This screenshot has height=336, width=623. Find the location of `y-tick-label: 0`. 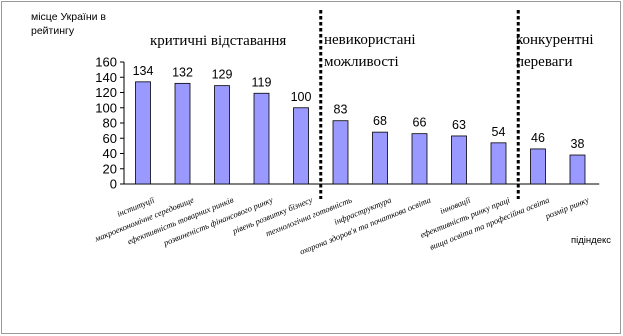

y-tick-label: 0 is located at coordinates (113, 184).